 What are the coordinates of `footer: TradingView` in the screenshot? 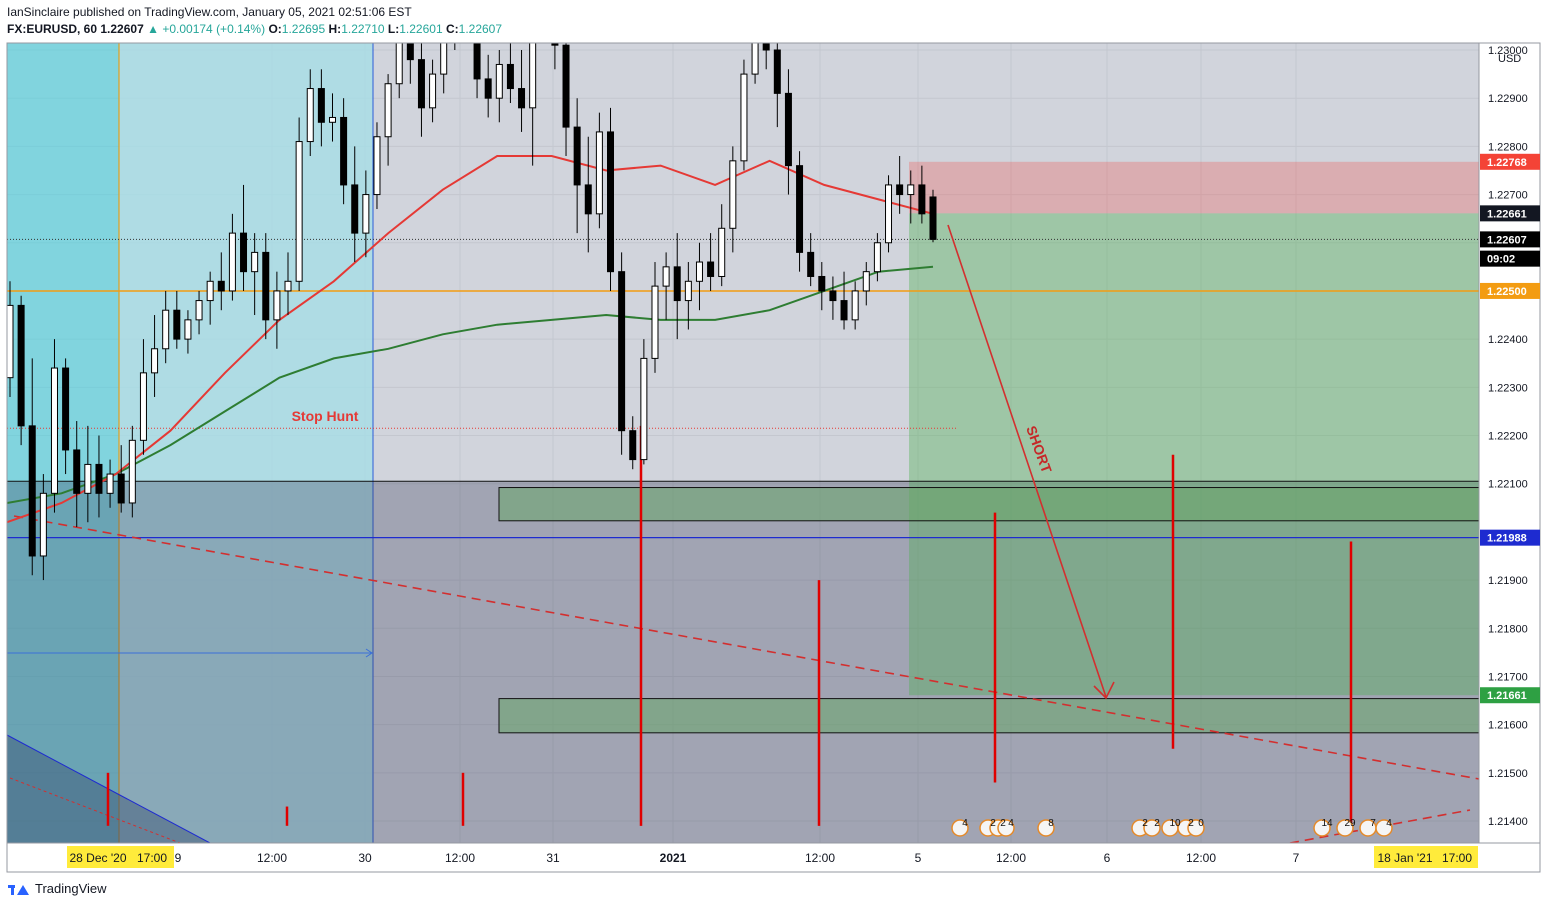 It's located at (57, 888).